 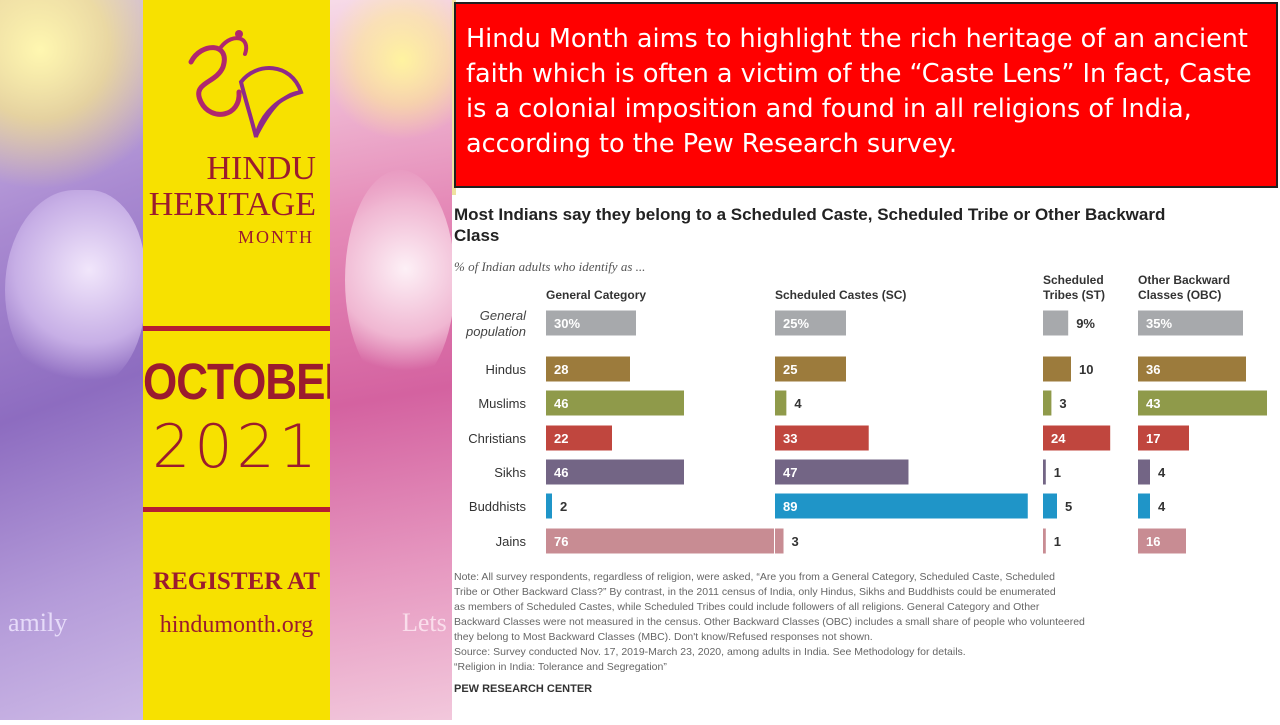 I want to click on left-deity-artwork: amily, so click(x=71, y=360).